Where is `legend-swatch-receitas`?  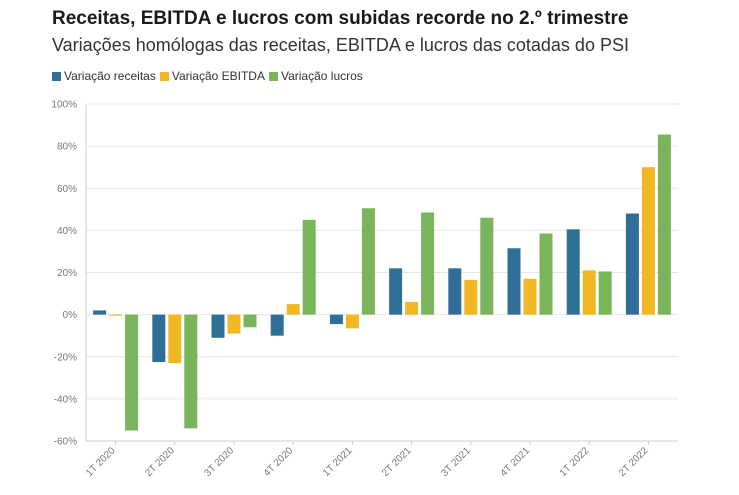
legend-swatch-receitas is located at coordinates (56, 76).